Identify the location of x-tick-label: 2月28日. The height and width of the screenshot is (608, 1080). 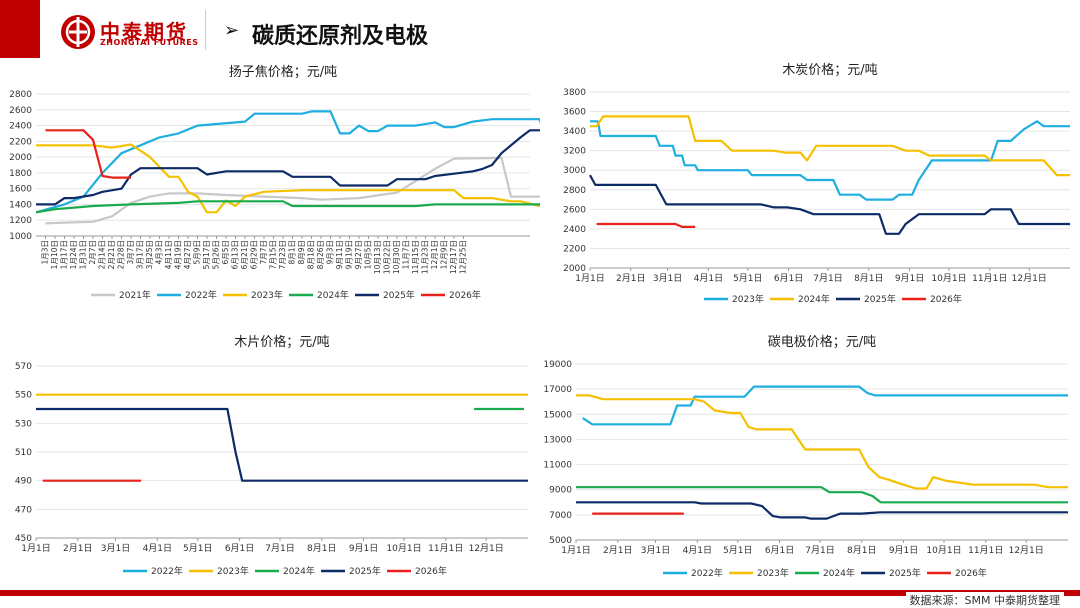
(121, 254).